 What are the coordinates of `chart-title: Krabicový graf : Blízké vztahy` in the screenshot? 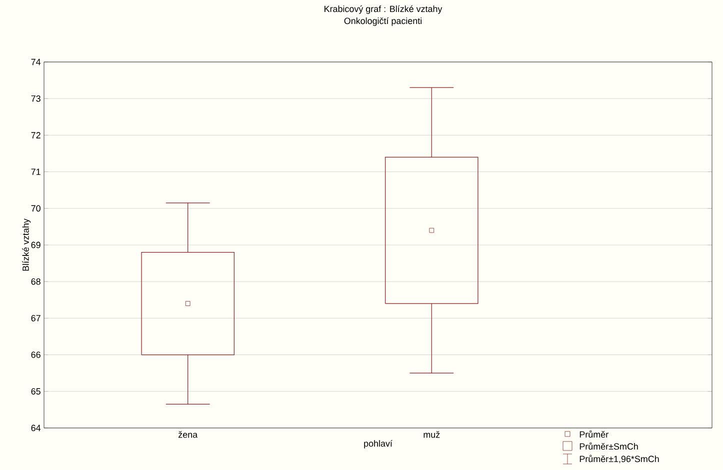 It's located at (383, 9).